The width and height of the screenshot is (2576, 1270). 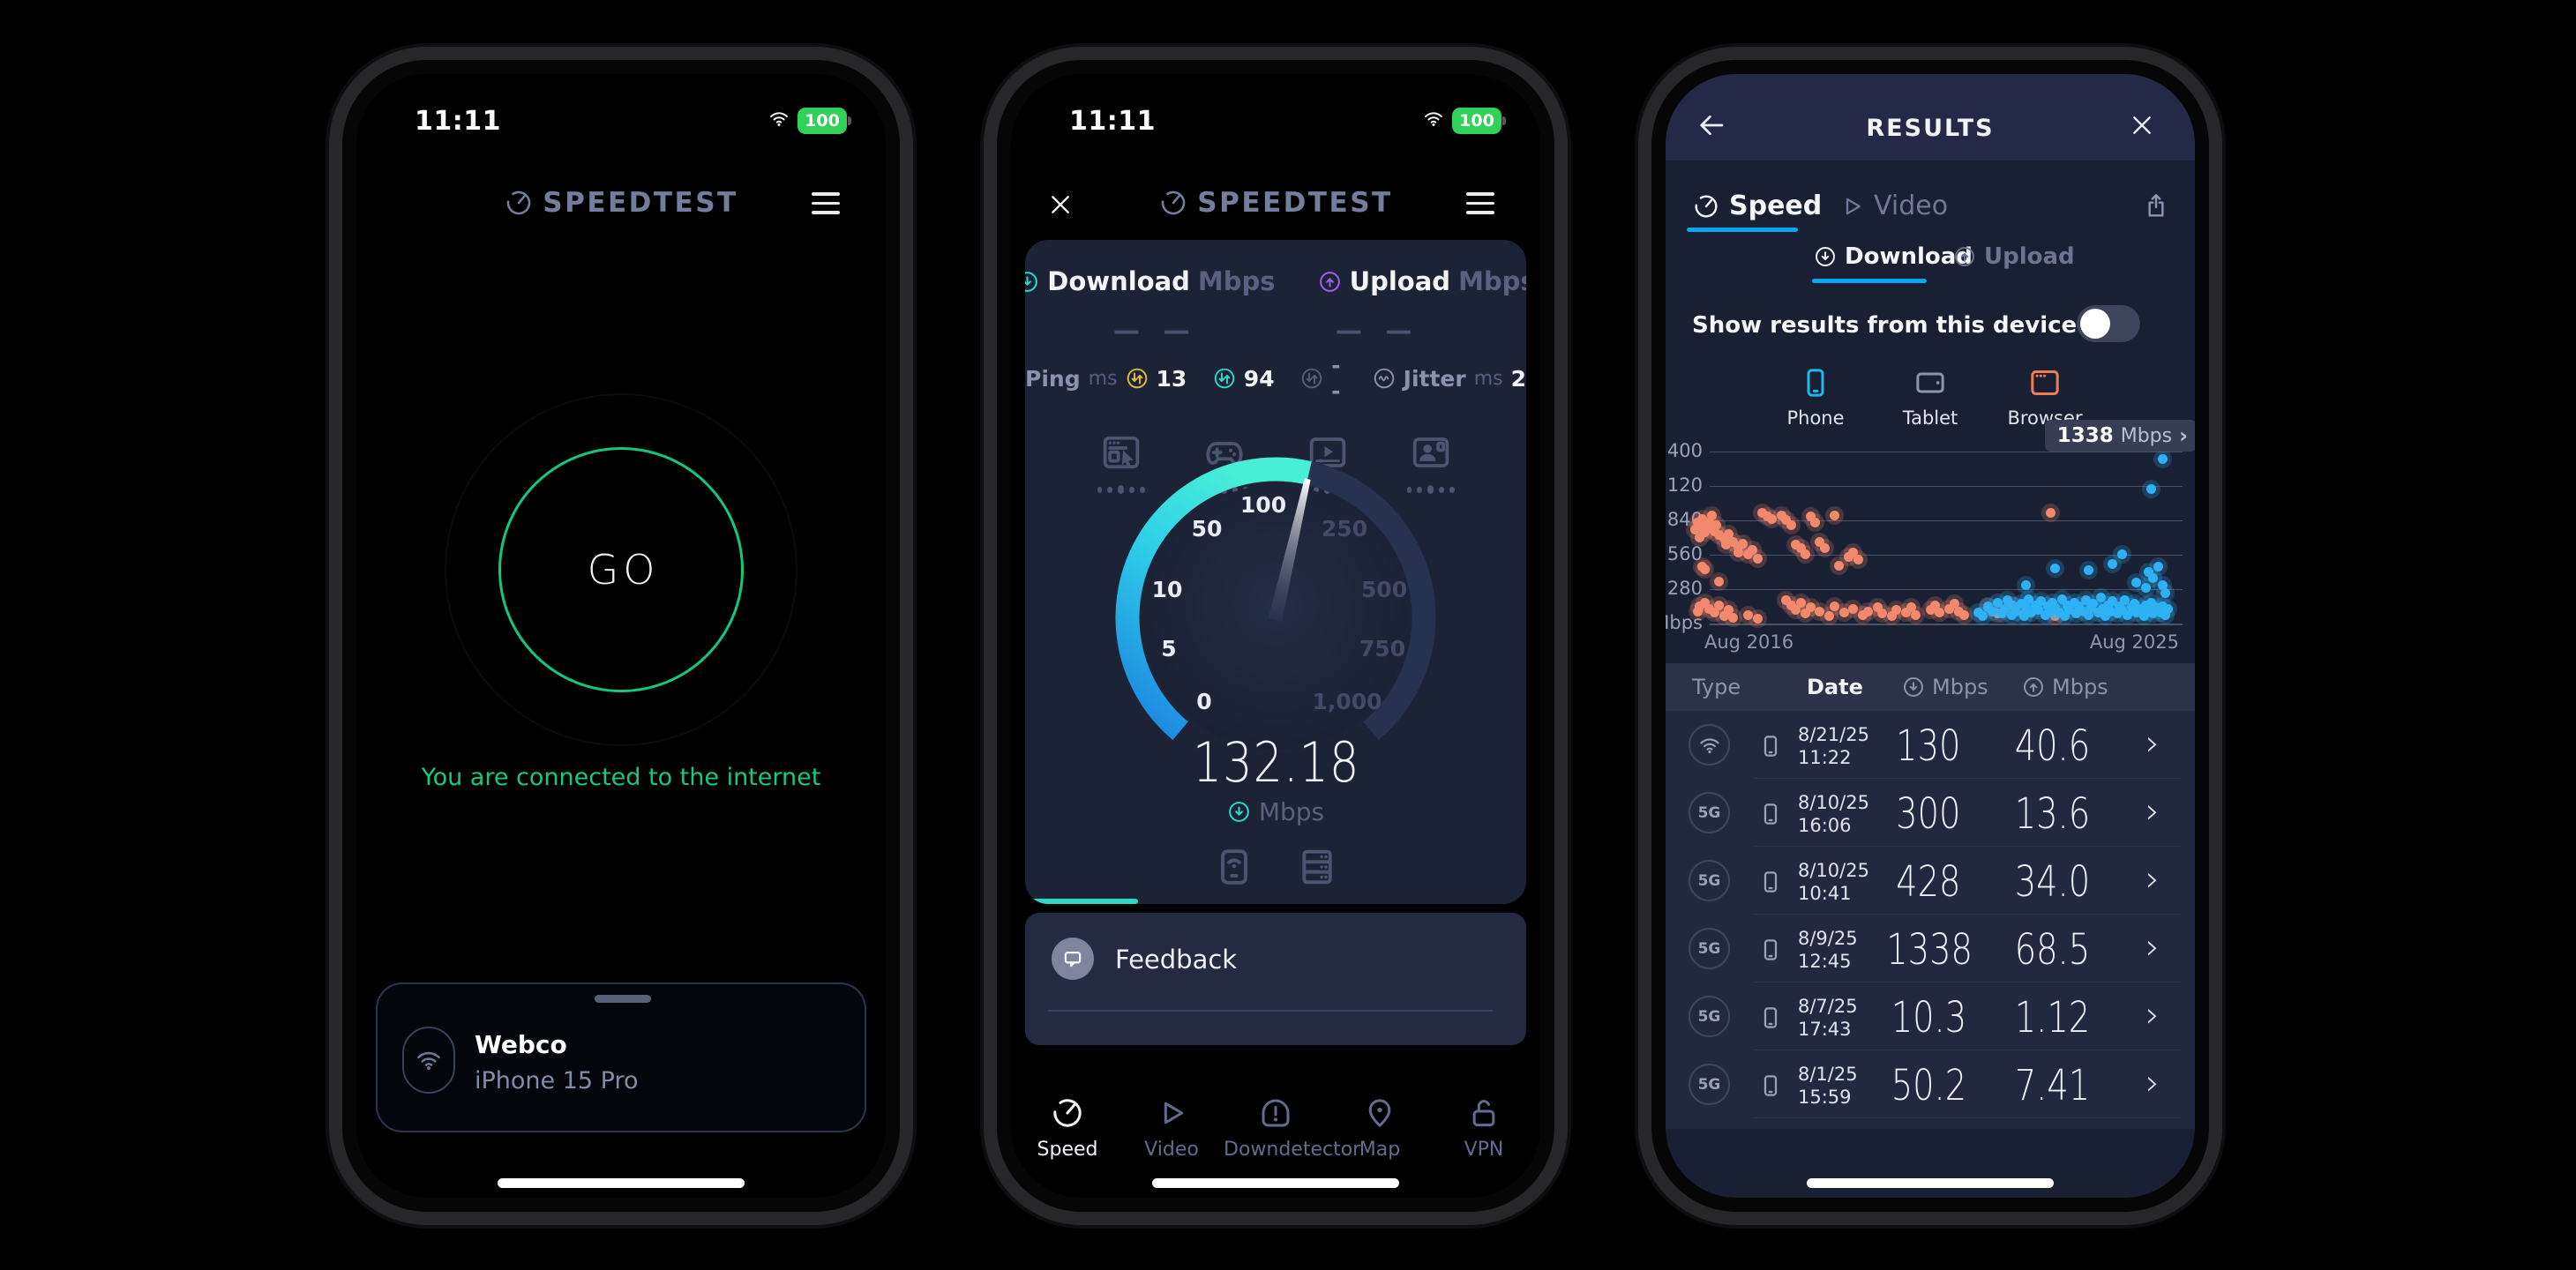 What do you see at coordinates (1931, 1084) in the screenshot?
I see `result-row: 5G 8/1/25 15:59 50.2 7.41 ›` at bounding box center [1931, 1084].